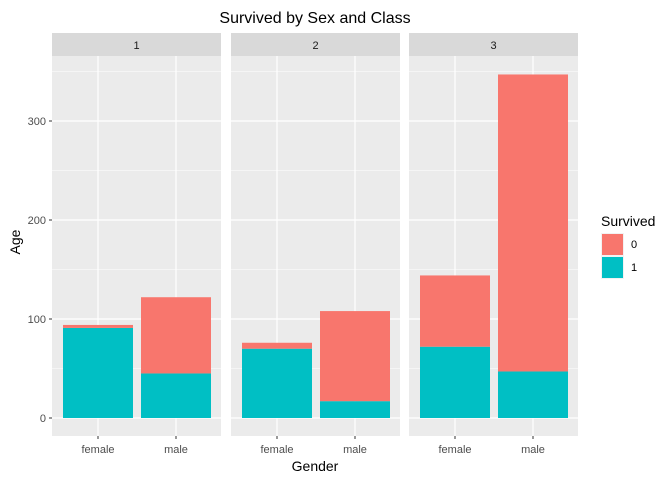 This screenshot has width=672, height=480. What do you see at coordinates (43, 419) in the screenshot?
I see `y-tick-label: 0` at bounding box center [43, 419].